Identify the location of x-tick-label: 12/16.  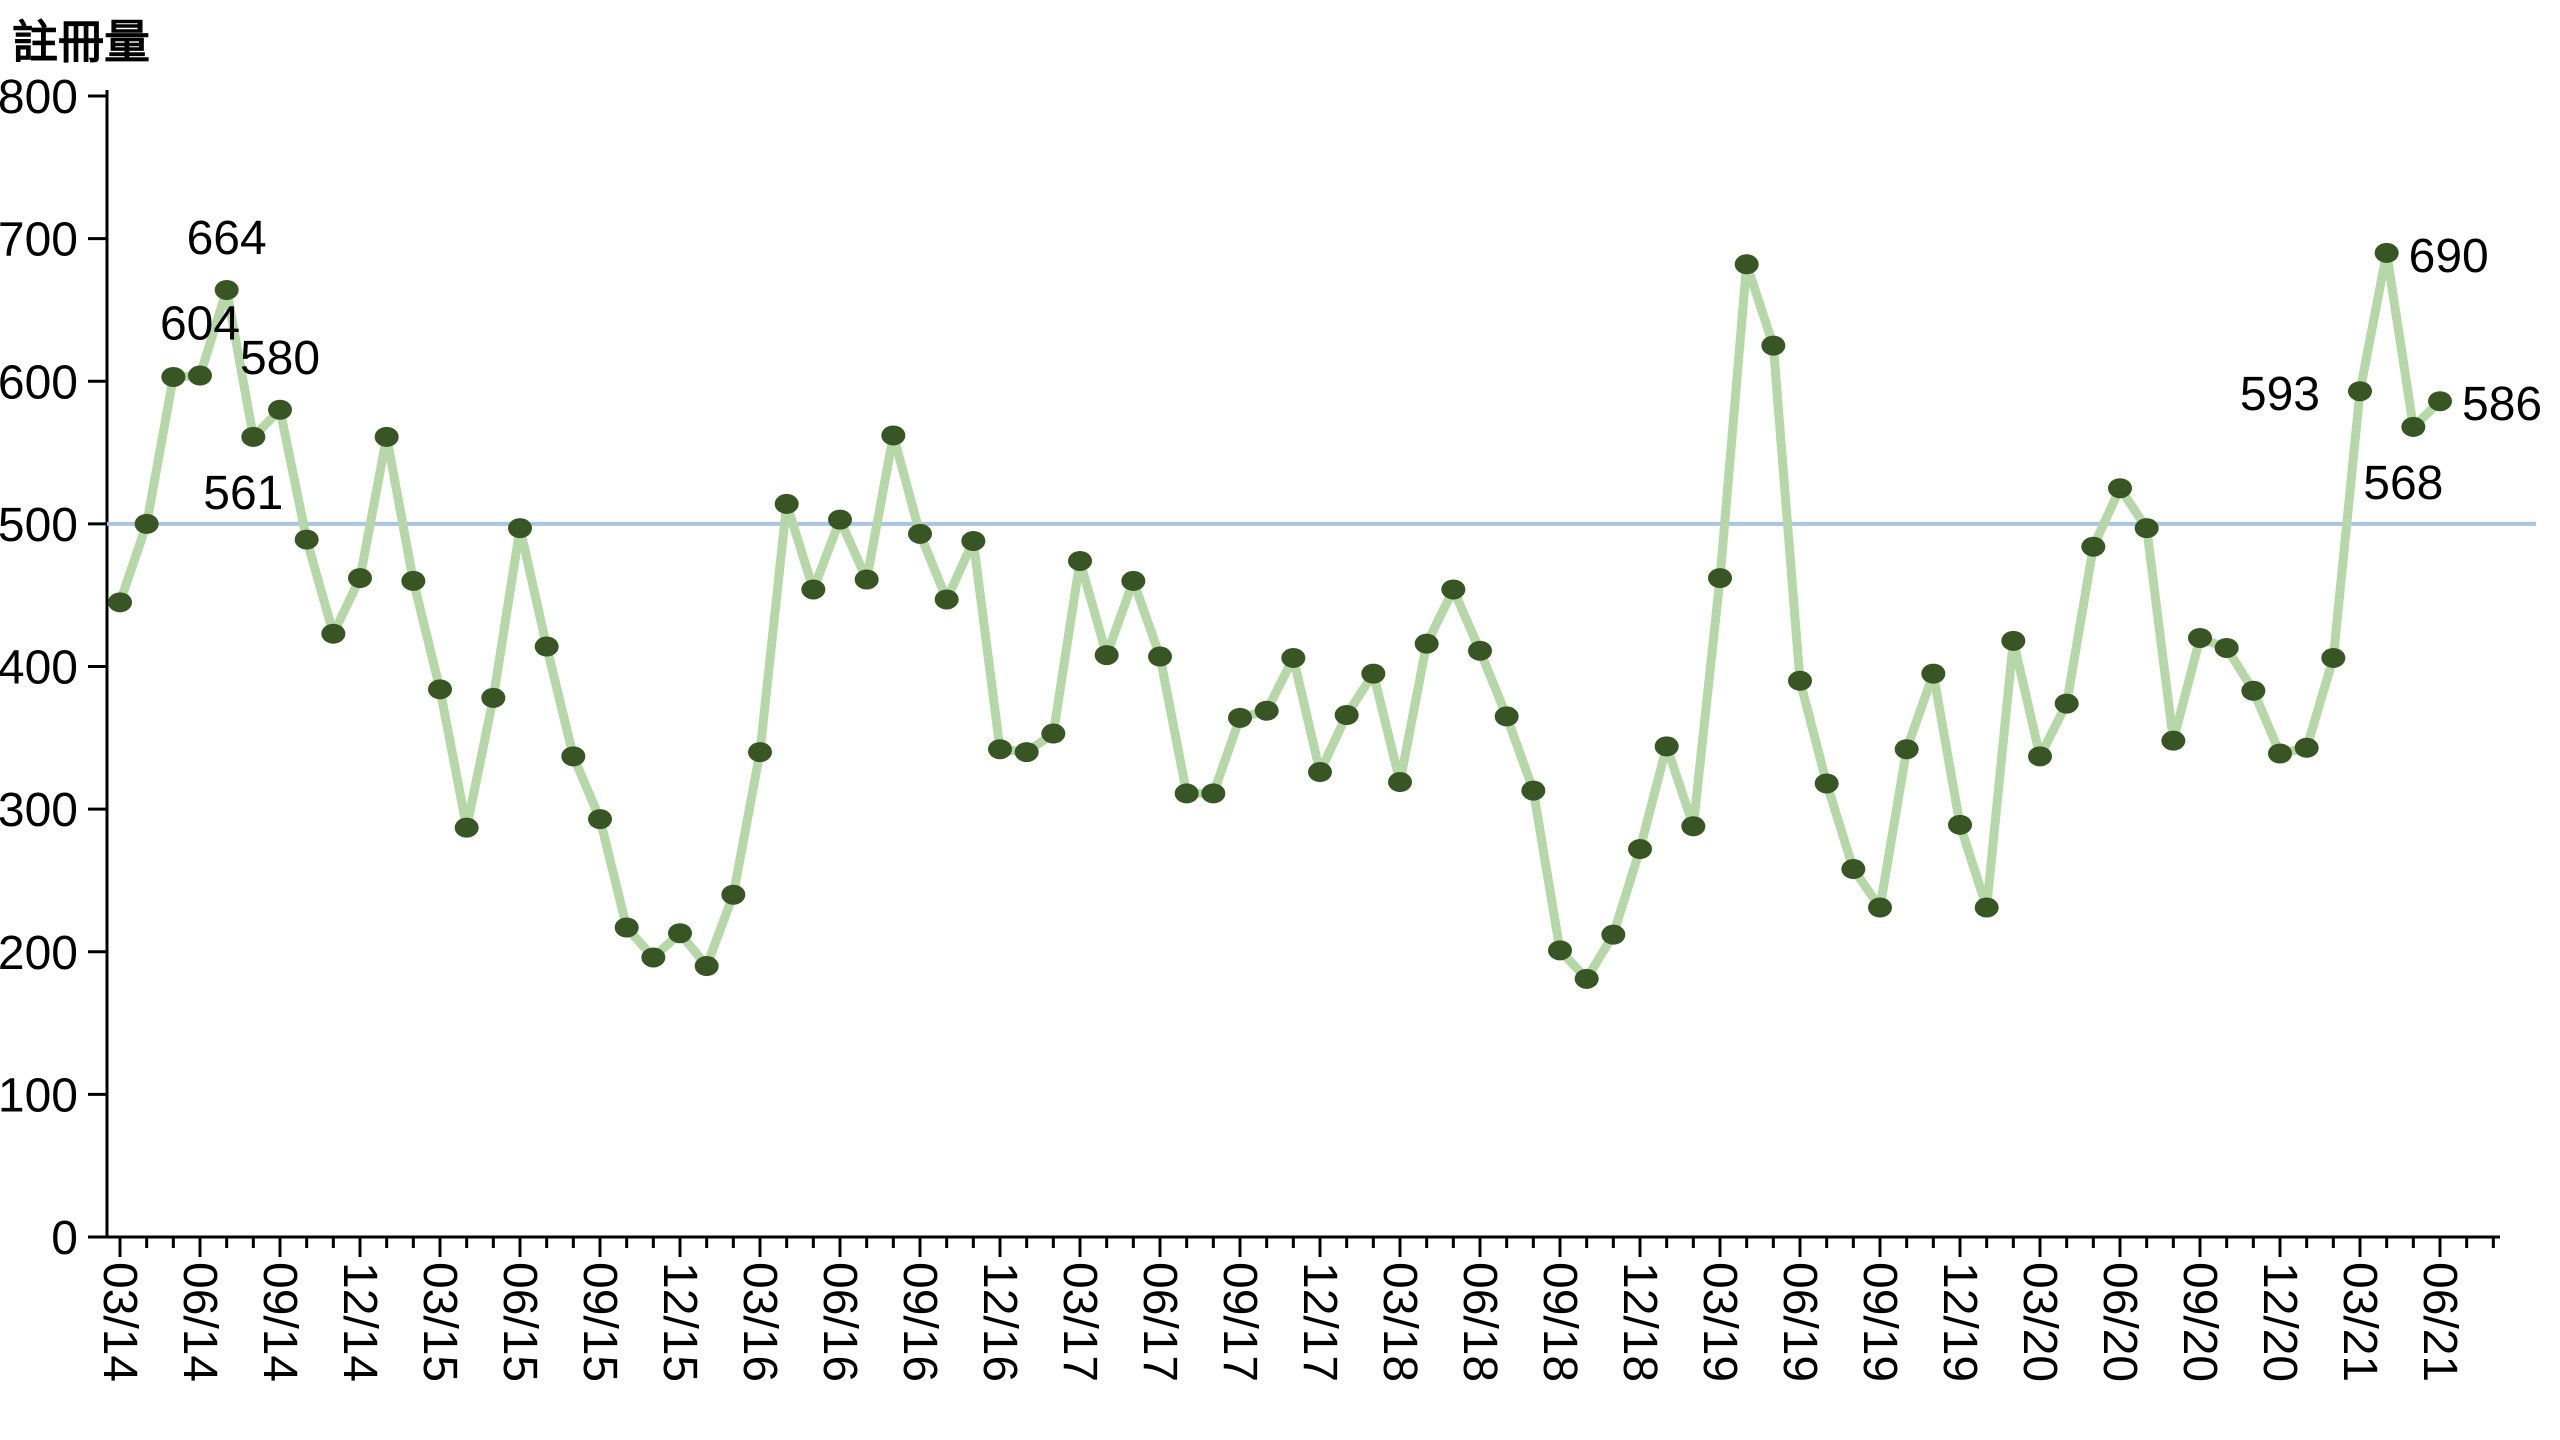
(999, 1322).